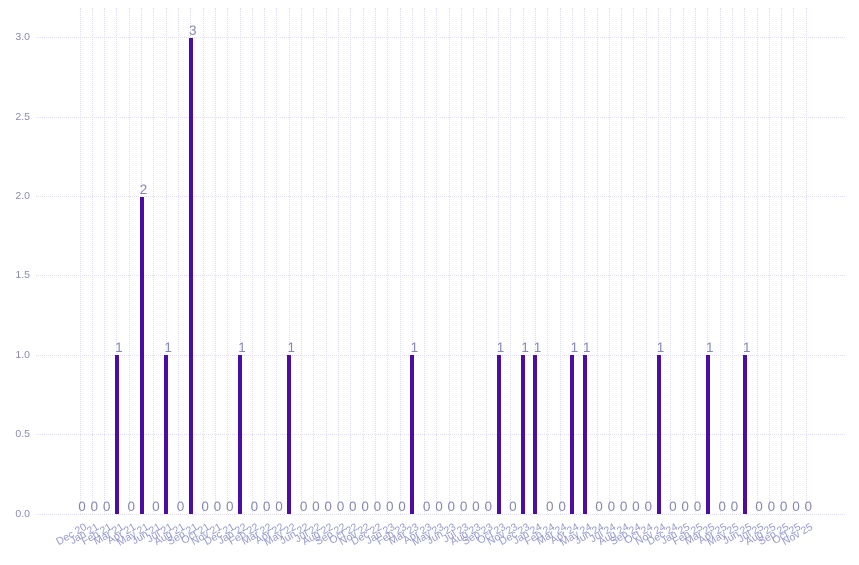 The image size is (859, 565). I want to click on bar-value-label: 3, so click(193, 30).